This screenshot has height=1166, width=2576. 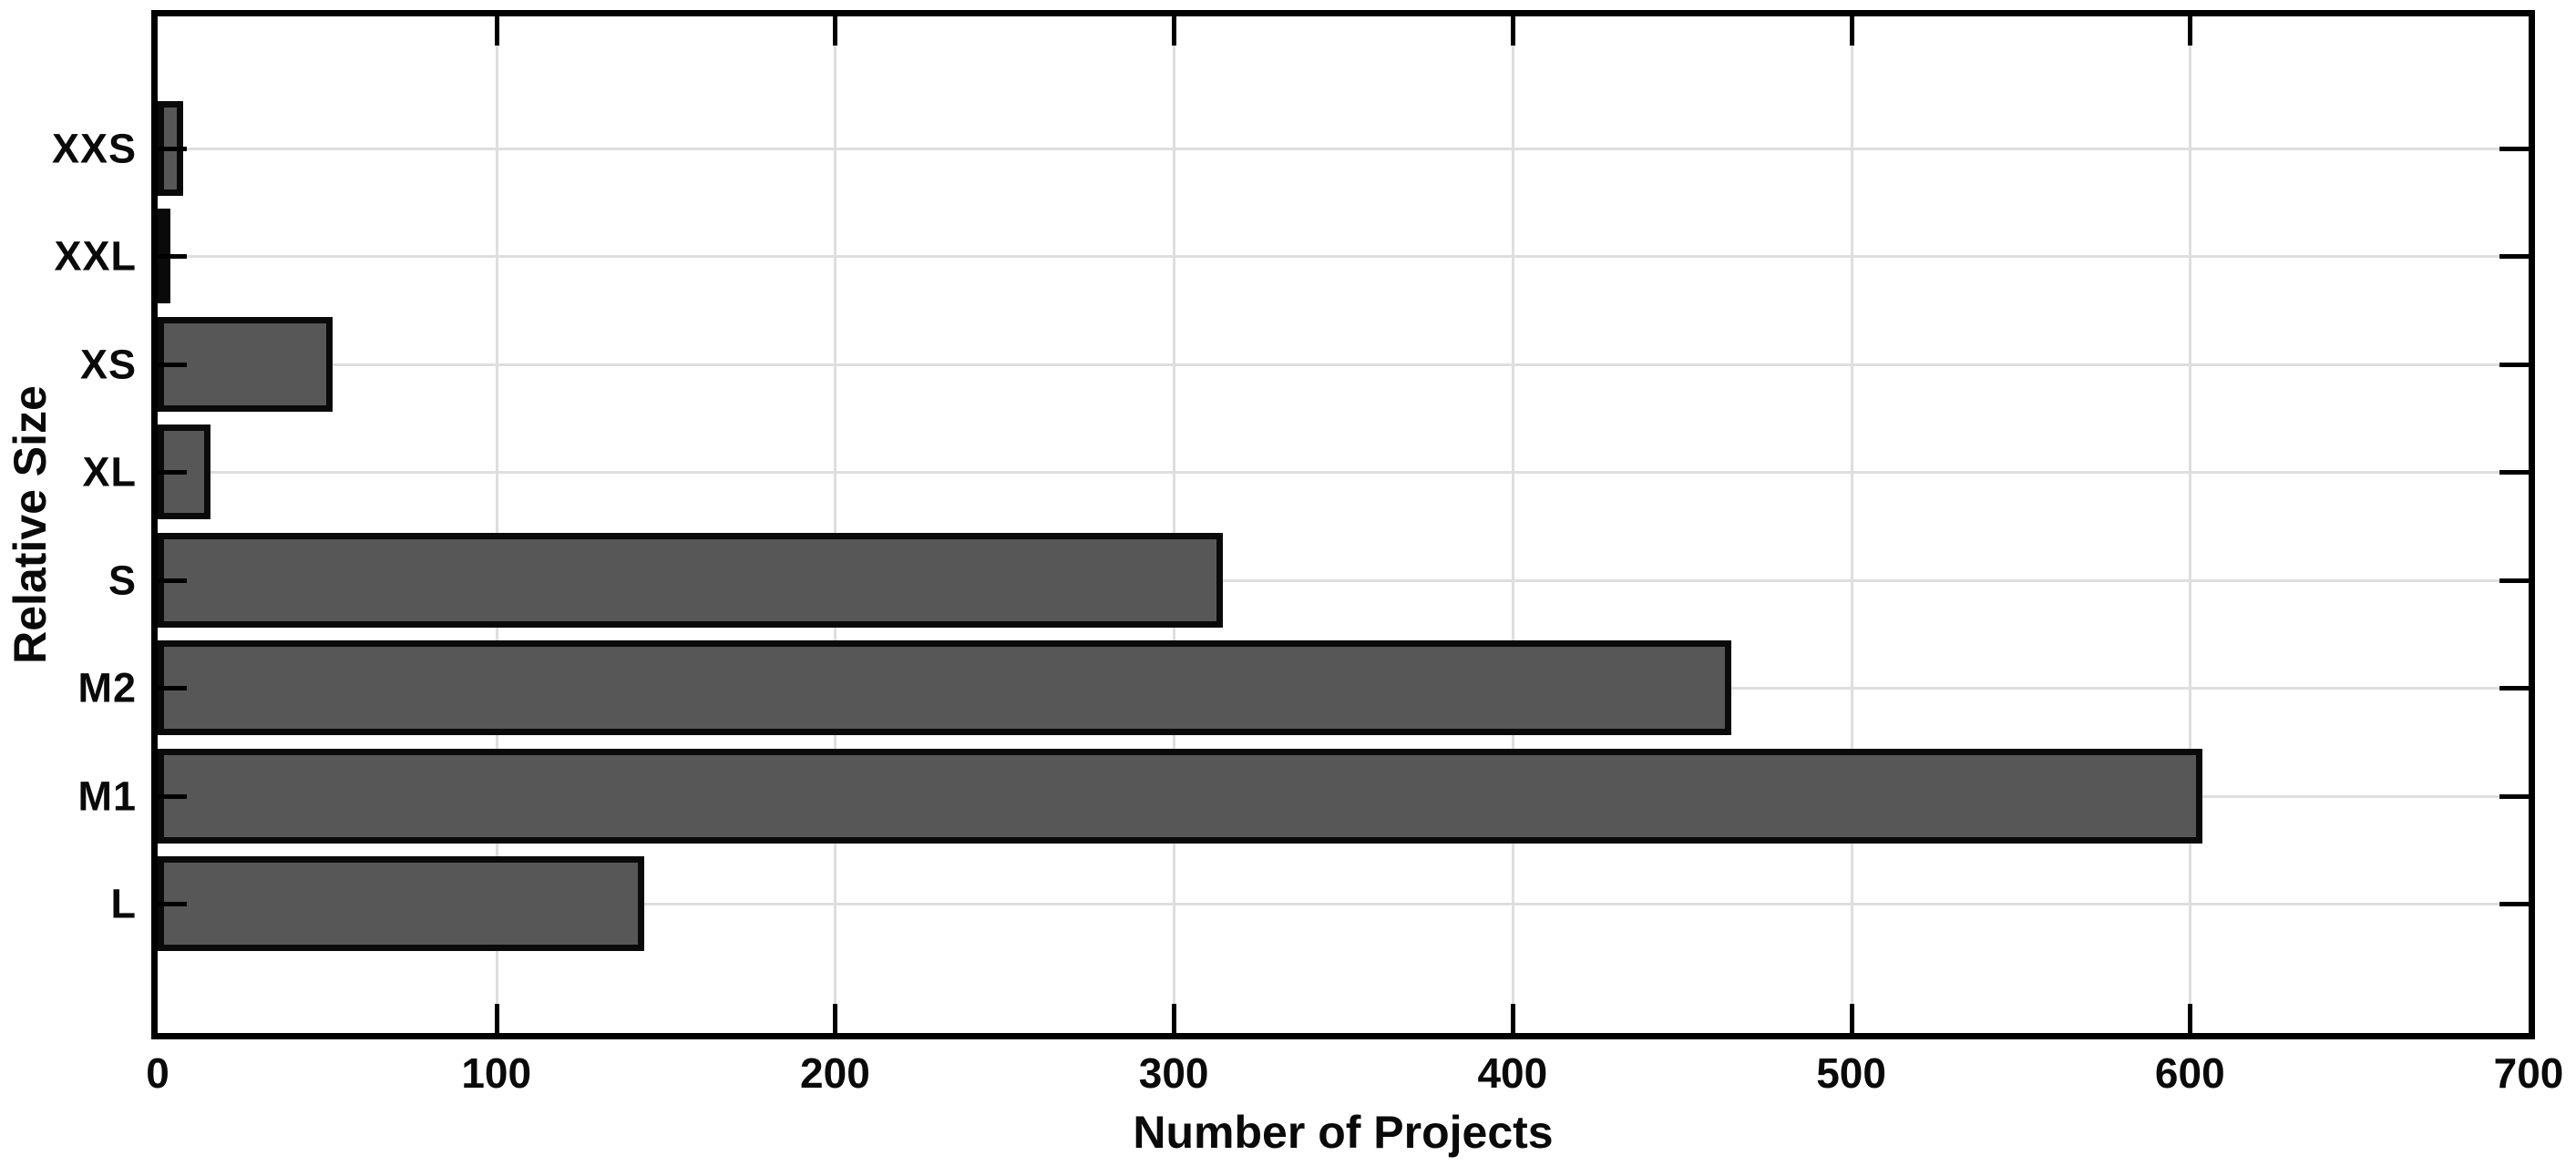 What do you see at coordinates (94, 148) in the screenshot?
I see `y-tick-label-xxs: XXS` at bounding box center [94, 148].